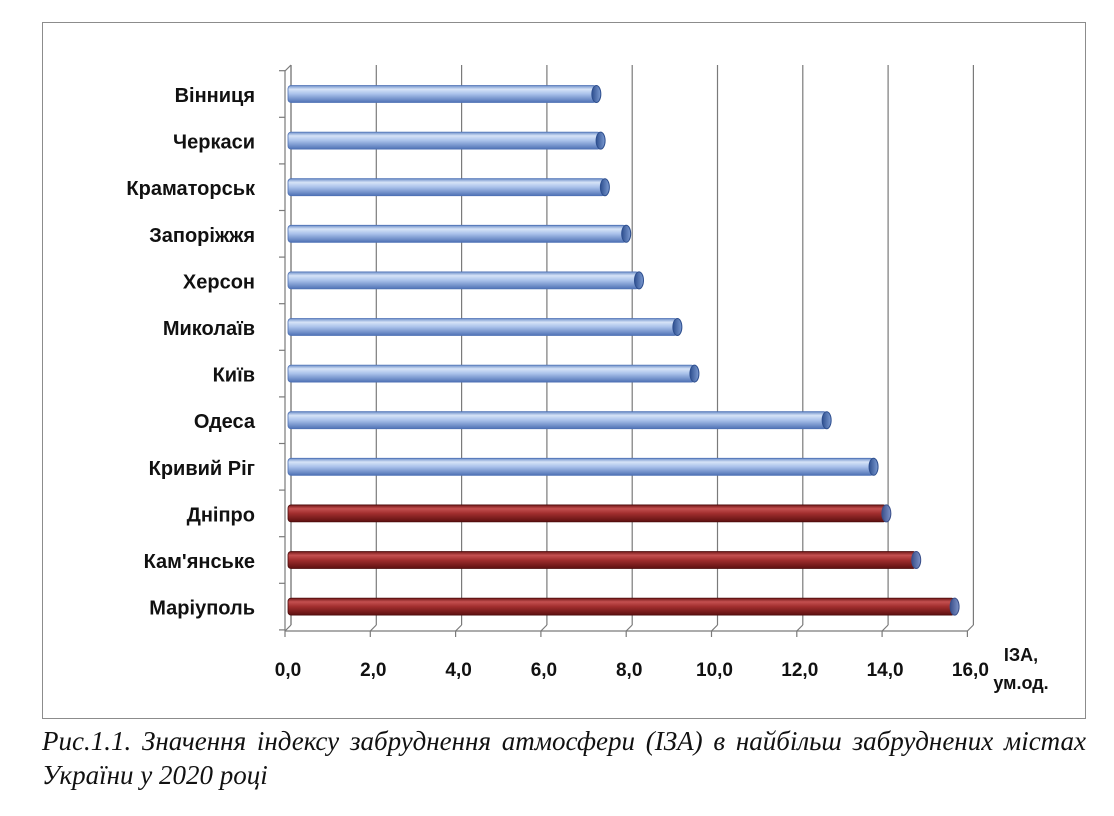 The width and height of the screenshot is (1114, 816). Describe the element at coordinates (191, 189) in the screenshot. I see `category-label: Краматорськ` at that location.